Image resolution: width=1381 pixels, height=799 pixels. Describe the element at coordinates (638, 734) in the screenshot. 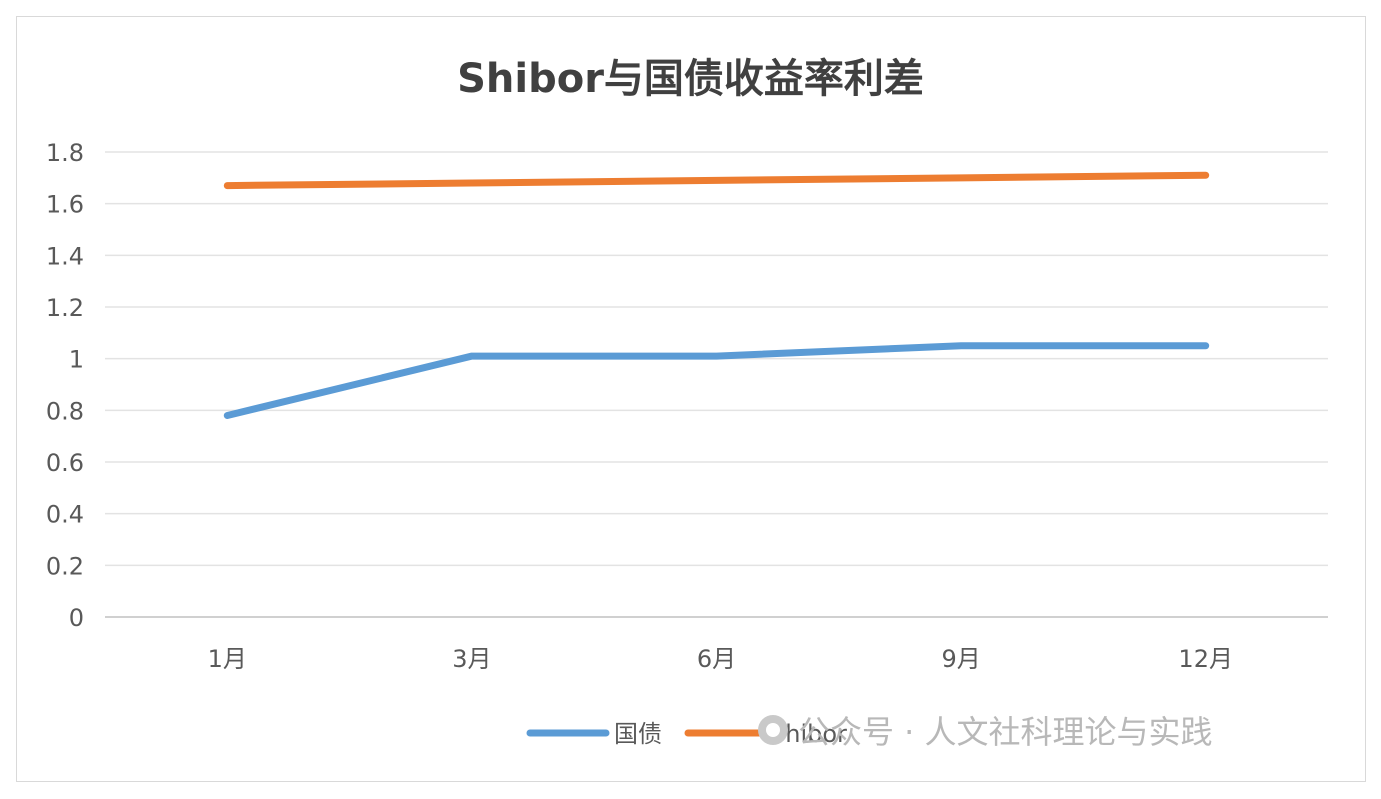

I see `legend-label-0: 国债` at that location.